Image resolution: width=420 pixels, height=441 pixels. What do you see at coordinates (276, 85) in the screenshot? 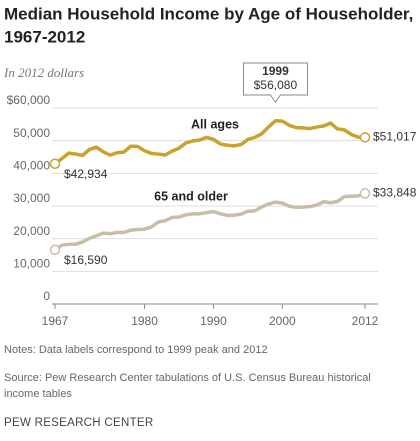
I see `data-label: $56,080` at bounding box center [276, 85].